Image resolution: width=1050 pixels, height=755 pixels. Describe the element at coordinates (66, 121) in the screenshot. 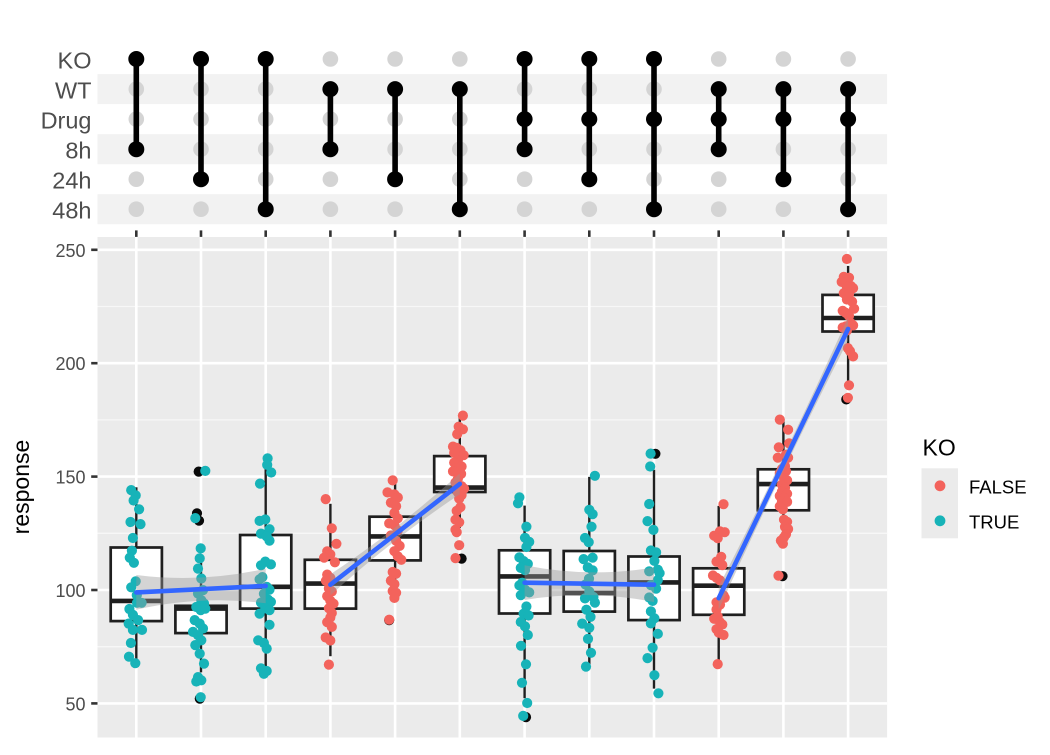

I see `svg-text: Drug` at that location.